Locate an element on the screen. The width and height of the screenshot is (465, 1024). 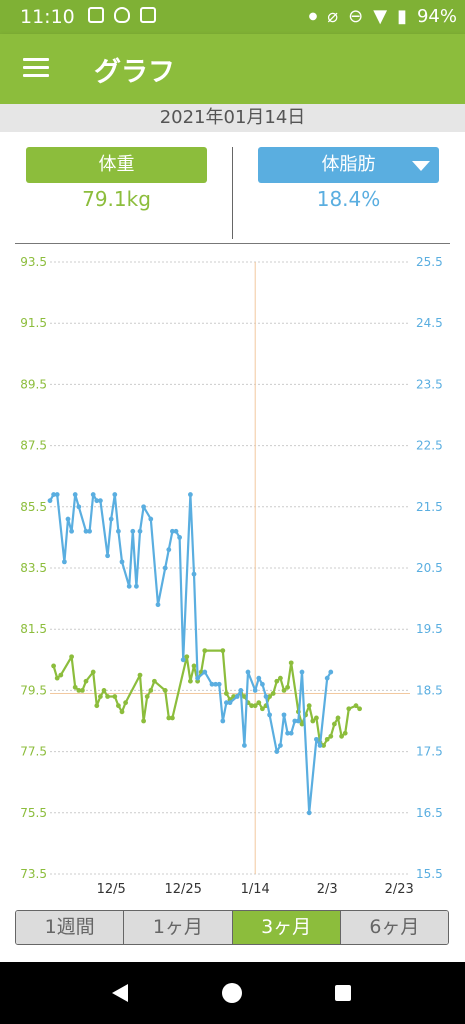
page-title: グラフ is located at coordinates (134, 72).